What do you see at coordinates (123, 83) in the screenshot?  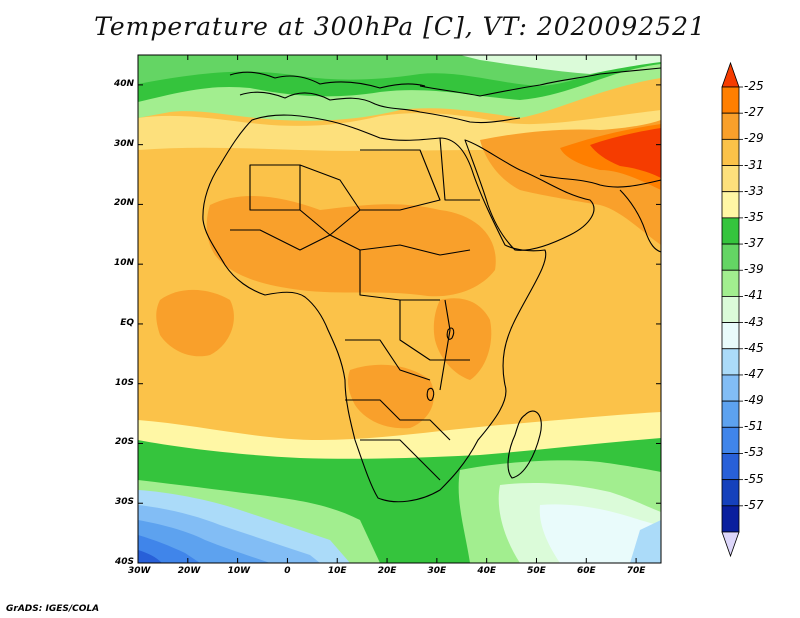 I see `lat-tick-label: 40N` at bounding box center [123, 83].